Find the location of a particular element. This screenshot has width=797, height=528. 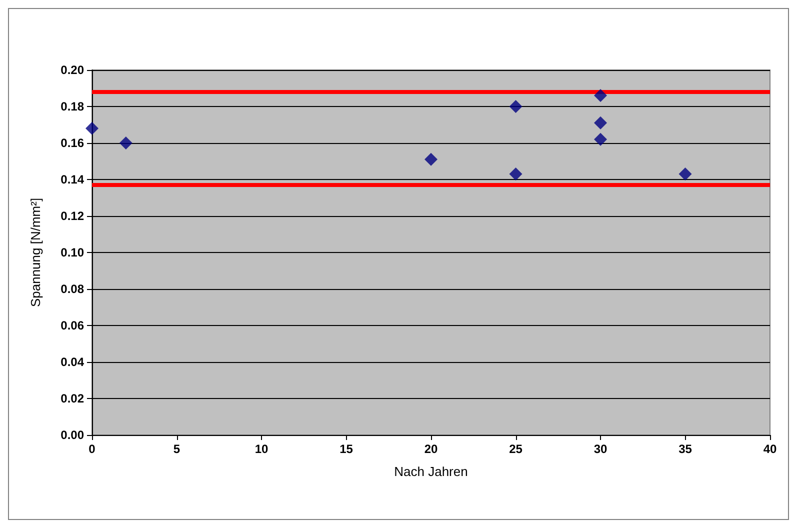

x-tick-label: 10 is located at coordinates (261, 449).